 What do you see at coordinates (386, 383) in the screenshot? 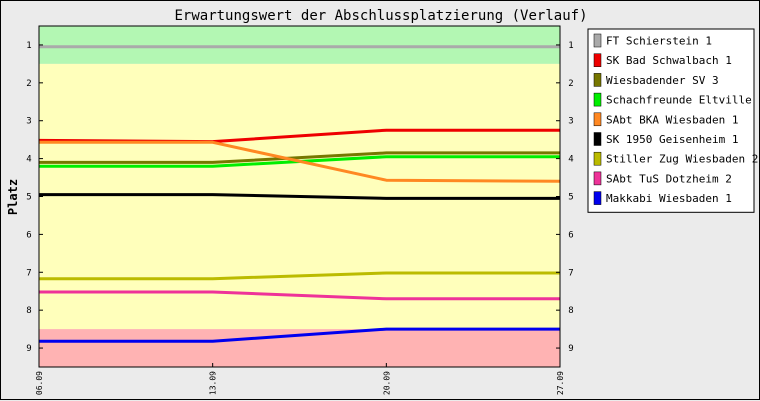
I see `x-tick-label: 20.09` at bounding box center [386, 383].